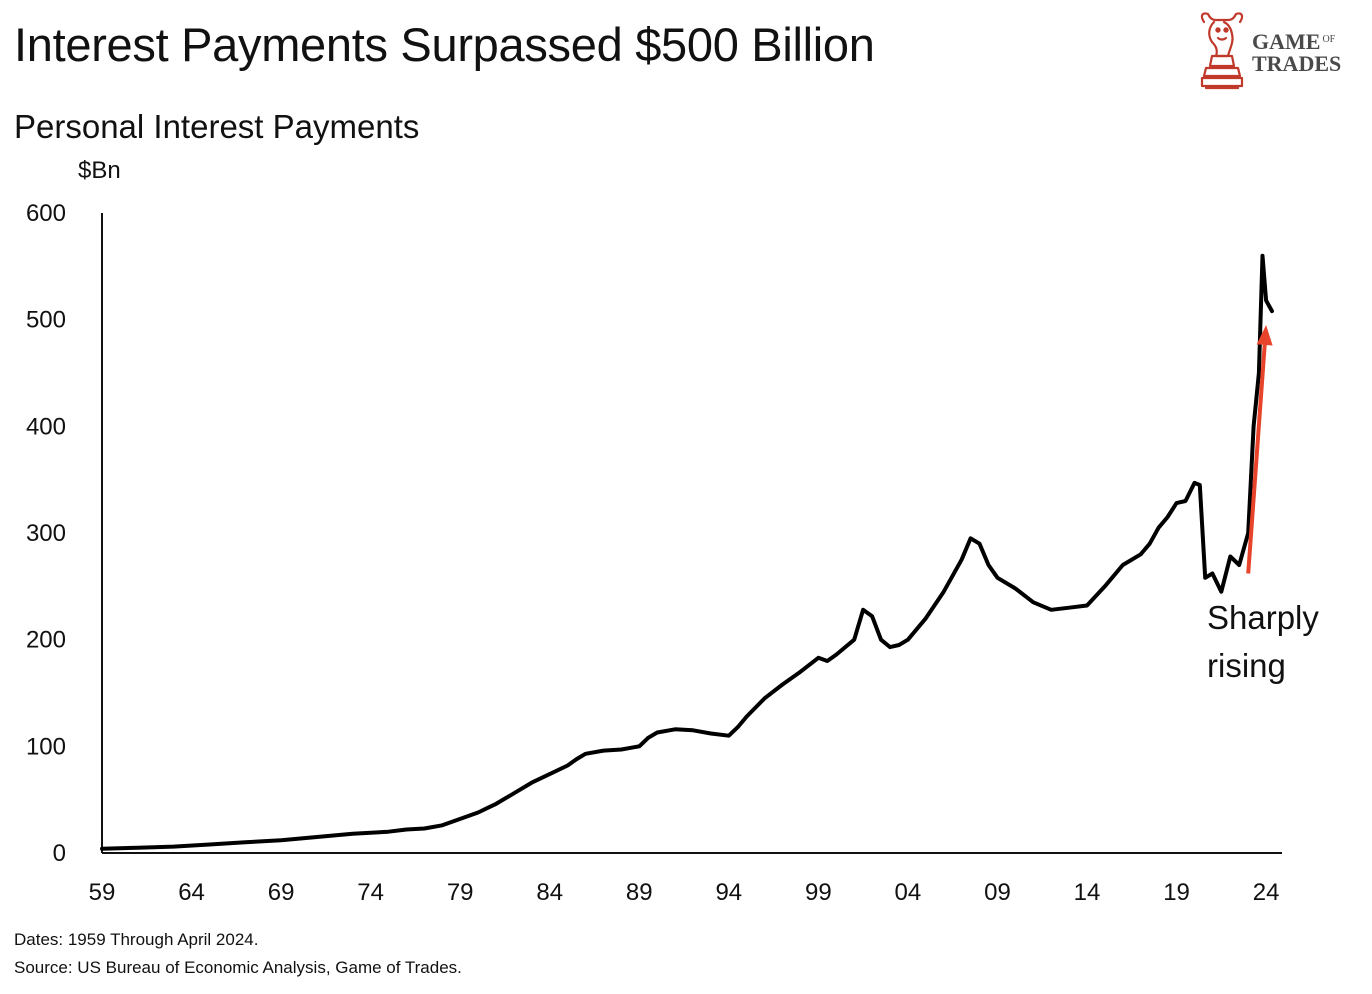 The width and height of the screenshot is (1372, 994). Describe the element at coordinates (1266, 892) in the screenshot. I see `x-tick-label: 24` at that location.